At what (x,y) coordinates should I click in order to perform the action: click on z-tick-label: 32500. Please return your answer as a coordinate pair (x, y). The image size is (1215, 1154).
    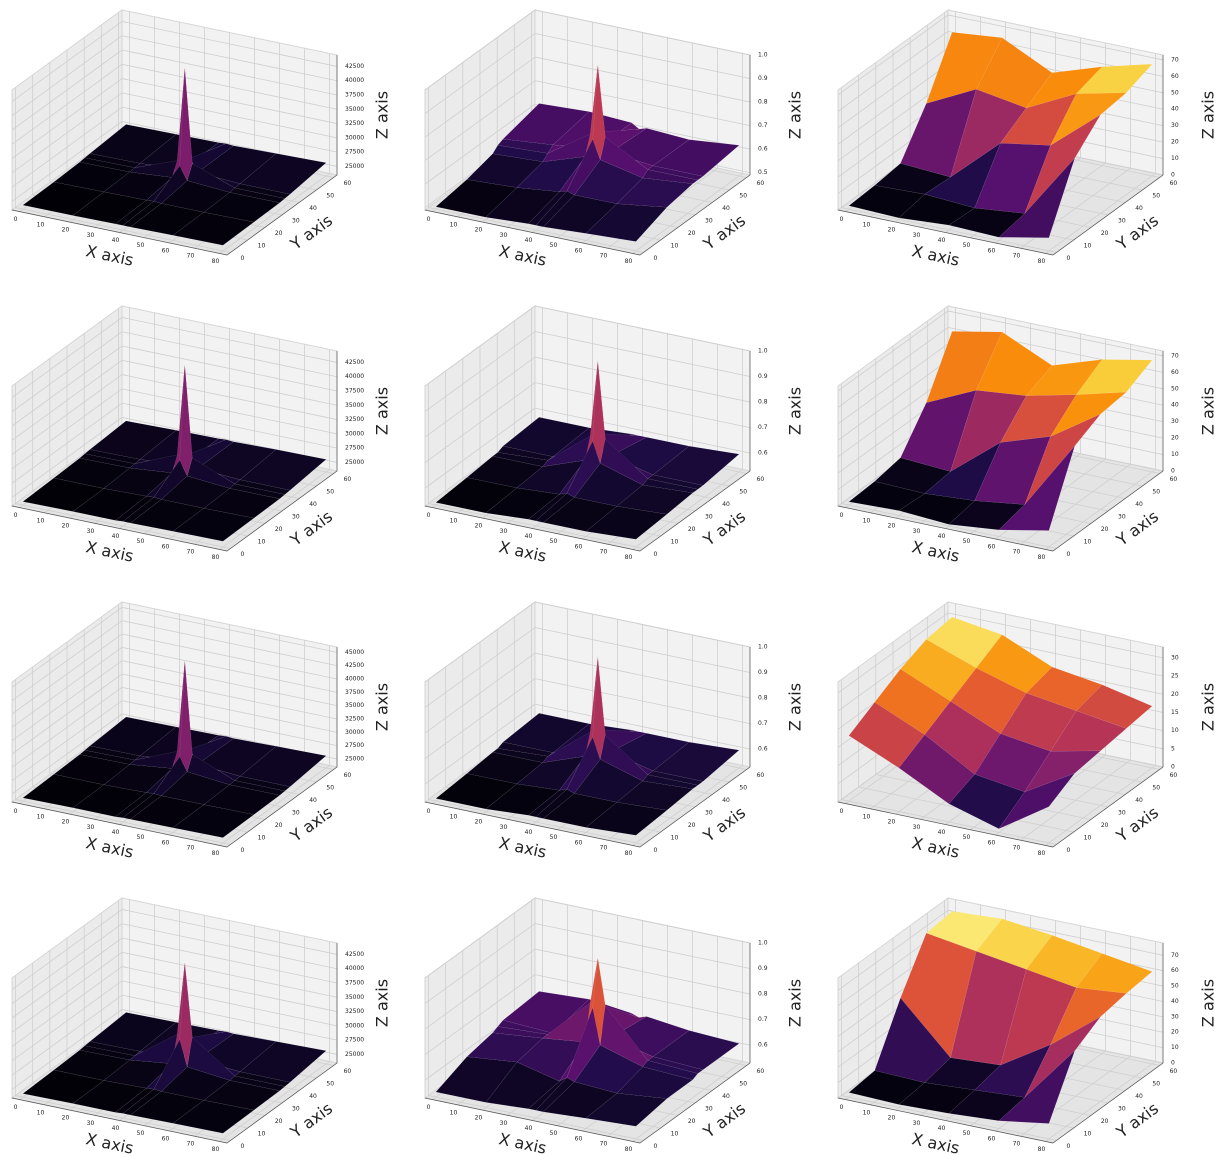
    Looking at the image, I should click on (354, 719).